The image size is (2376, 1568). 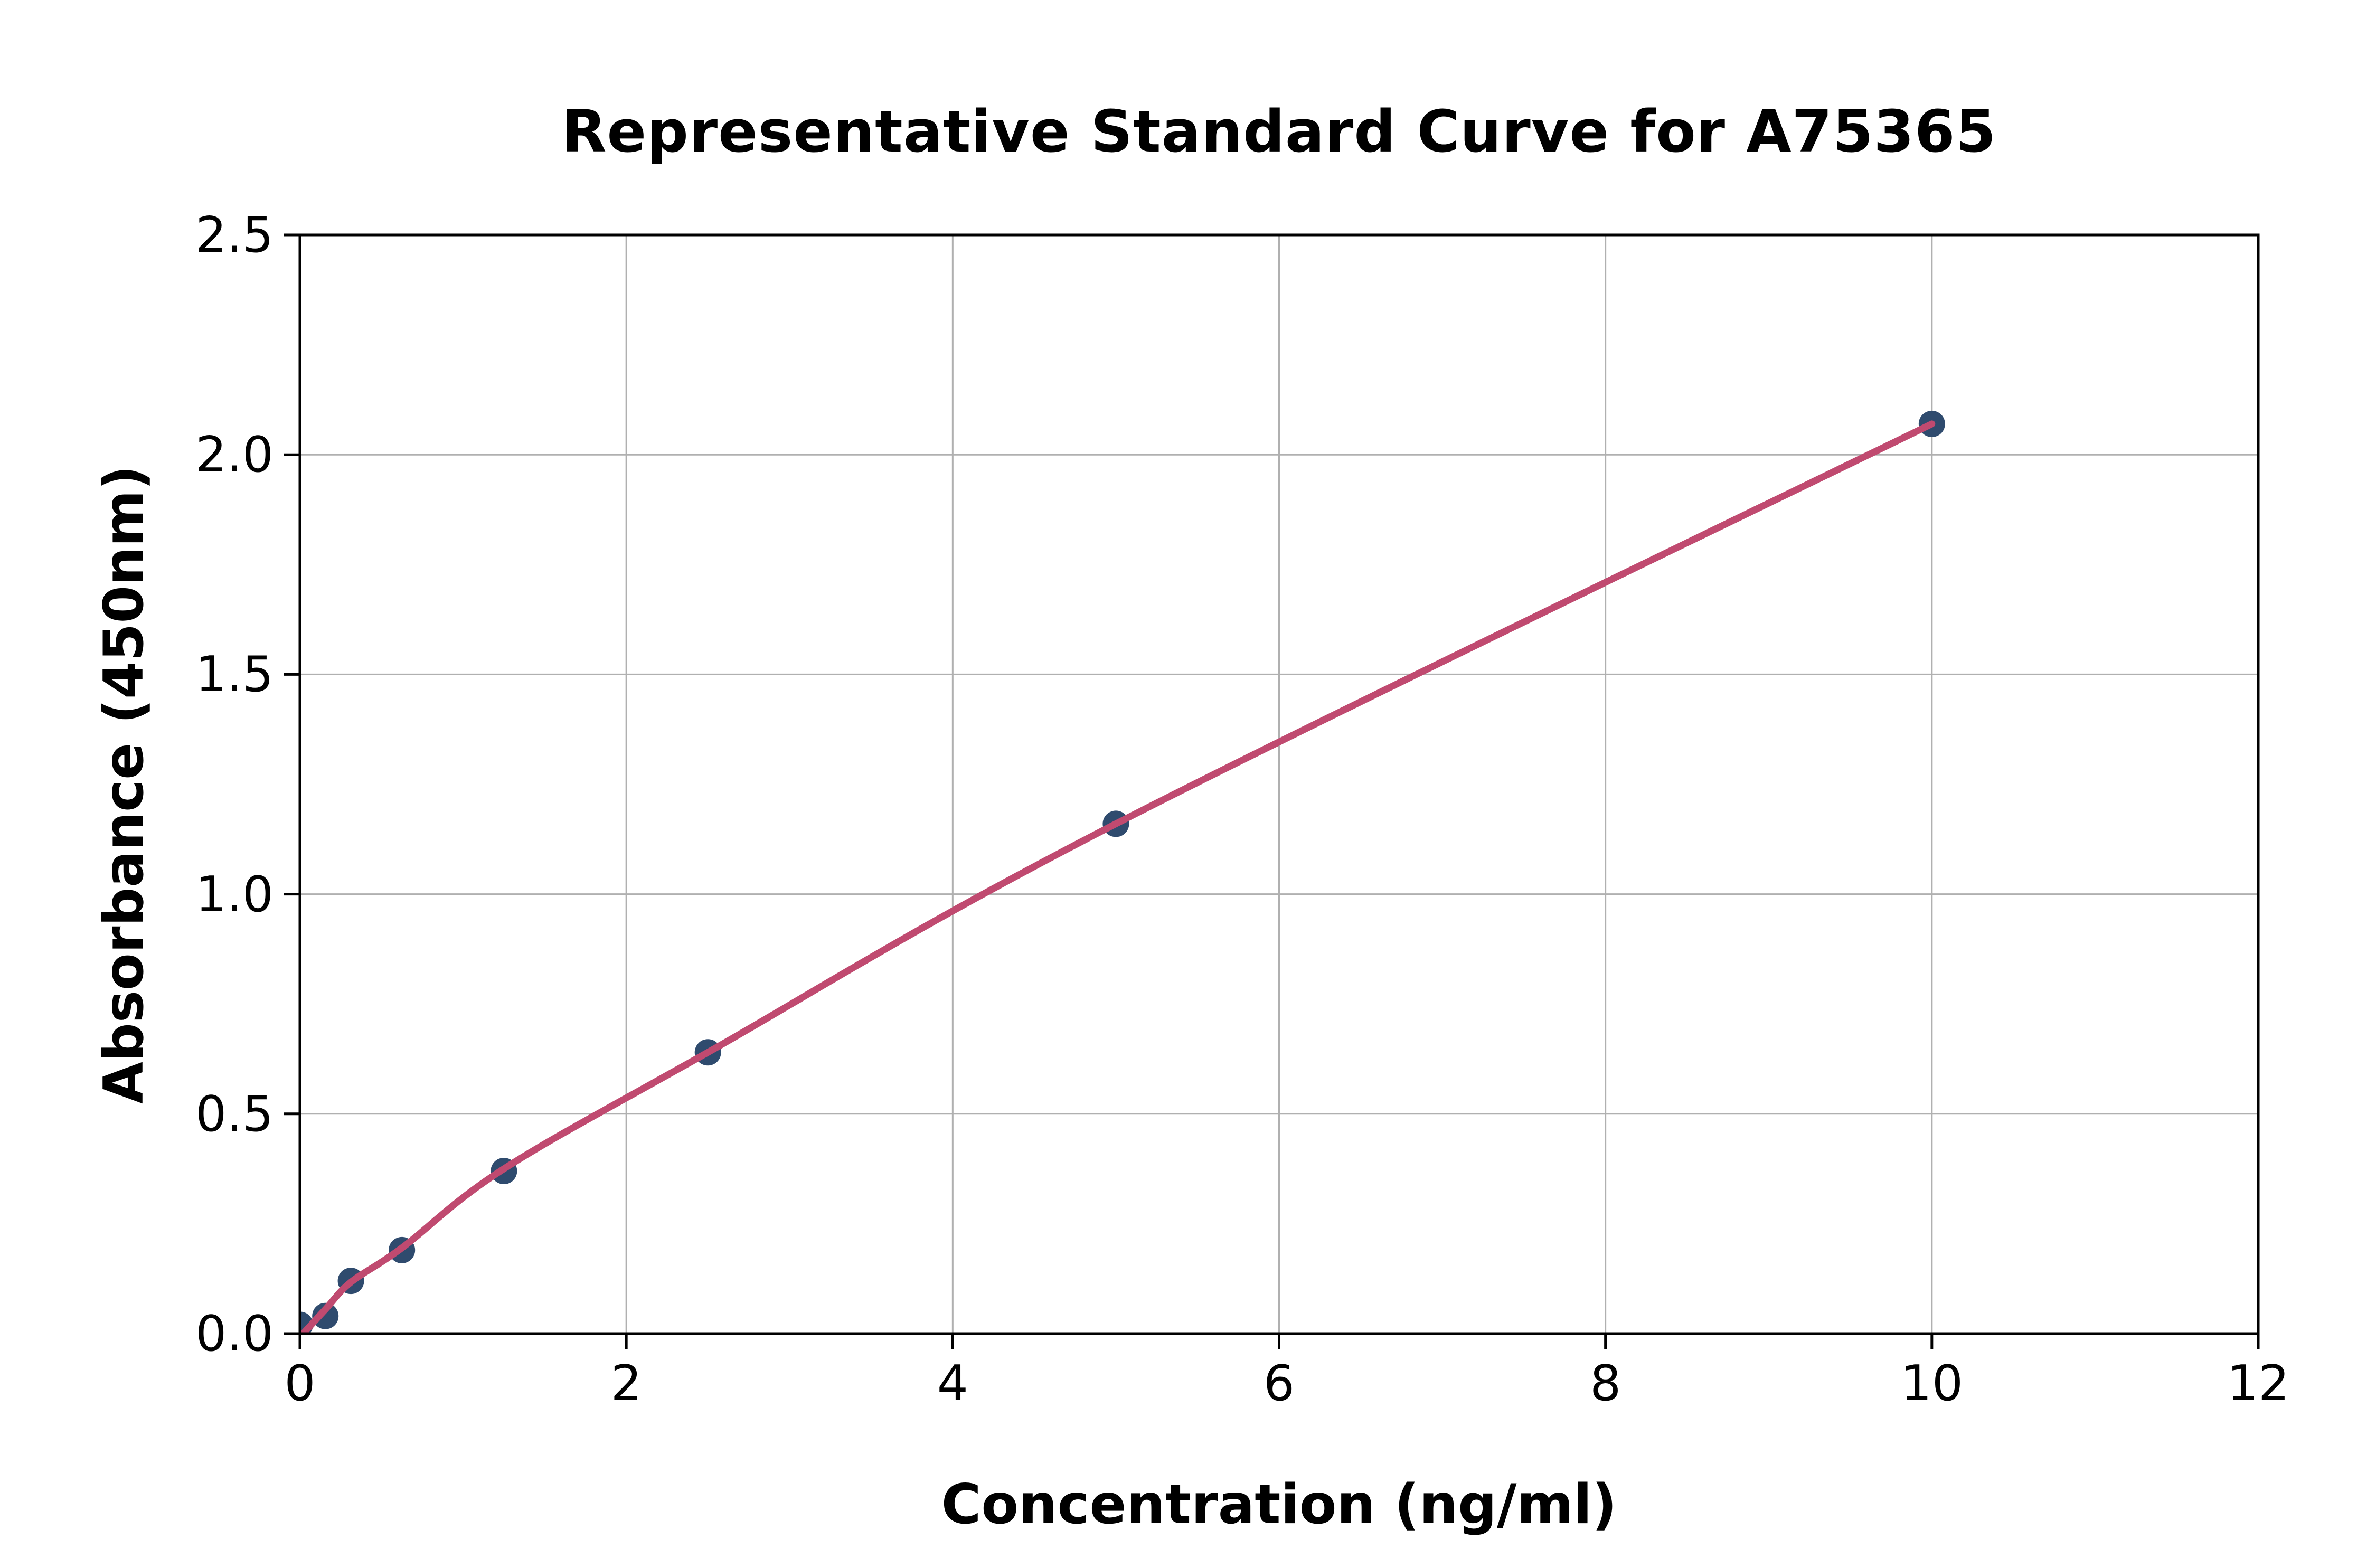 I want to click on y-tick-label: 1.0, so click(x=234, y=894).